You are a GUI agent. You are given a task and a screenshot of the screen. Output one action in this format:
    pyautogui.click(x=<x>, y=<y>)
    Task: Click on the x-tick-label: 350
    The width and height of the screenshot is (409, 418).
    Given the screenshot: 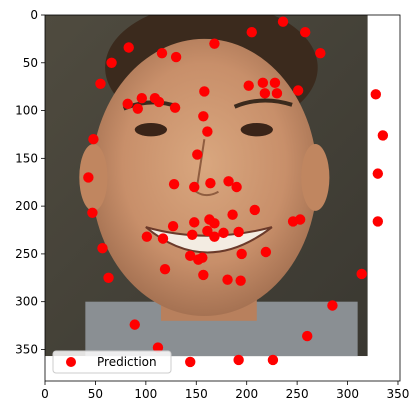 What is the action you would take?
    pyautogui.click(x=398, y=394)
    